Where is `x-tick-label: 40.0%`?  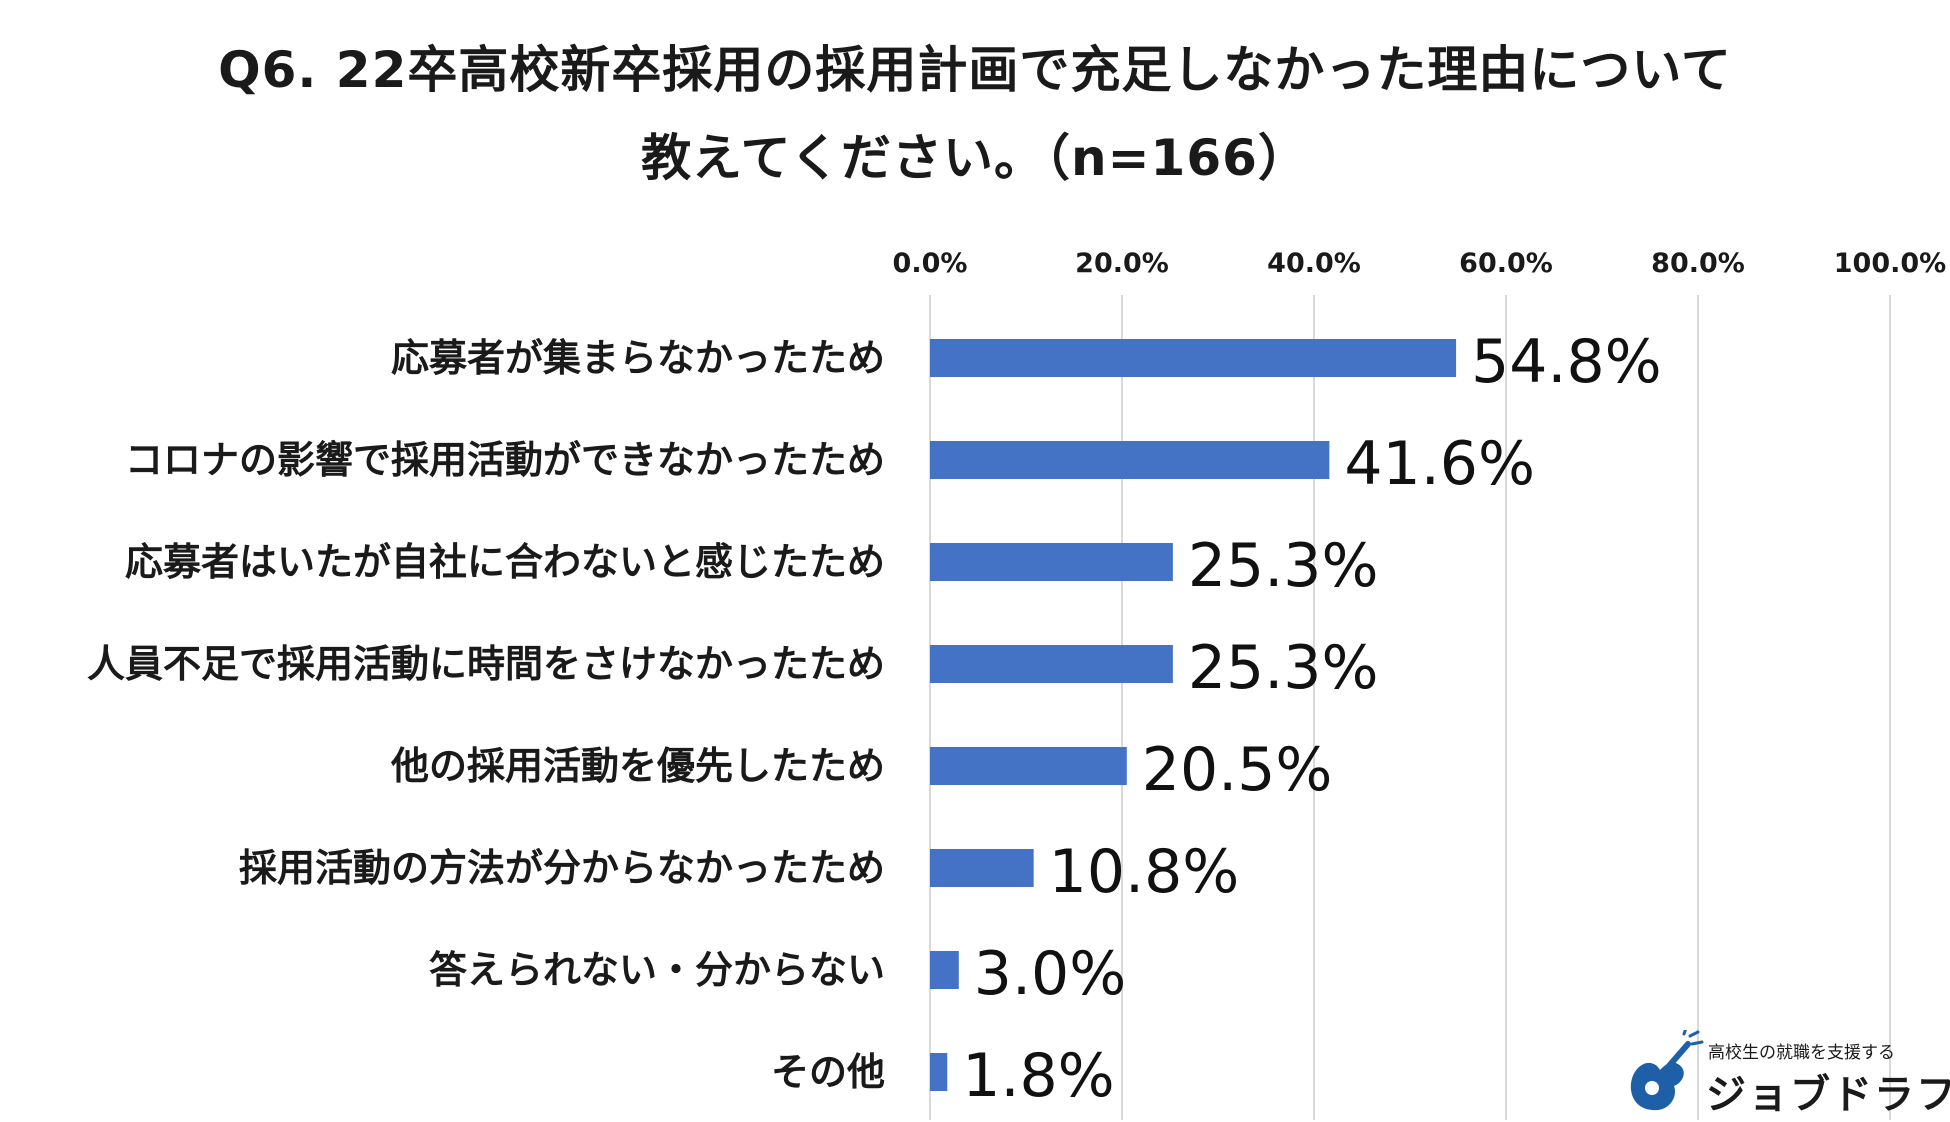 x-tick-label: 40.0% is located at coordinates (1314, 263).